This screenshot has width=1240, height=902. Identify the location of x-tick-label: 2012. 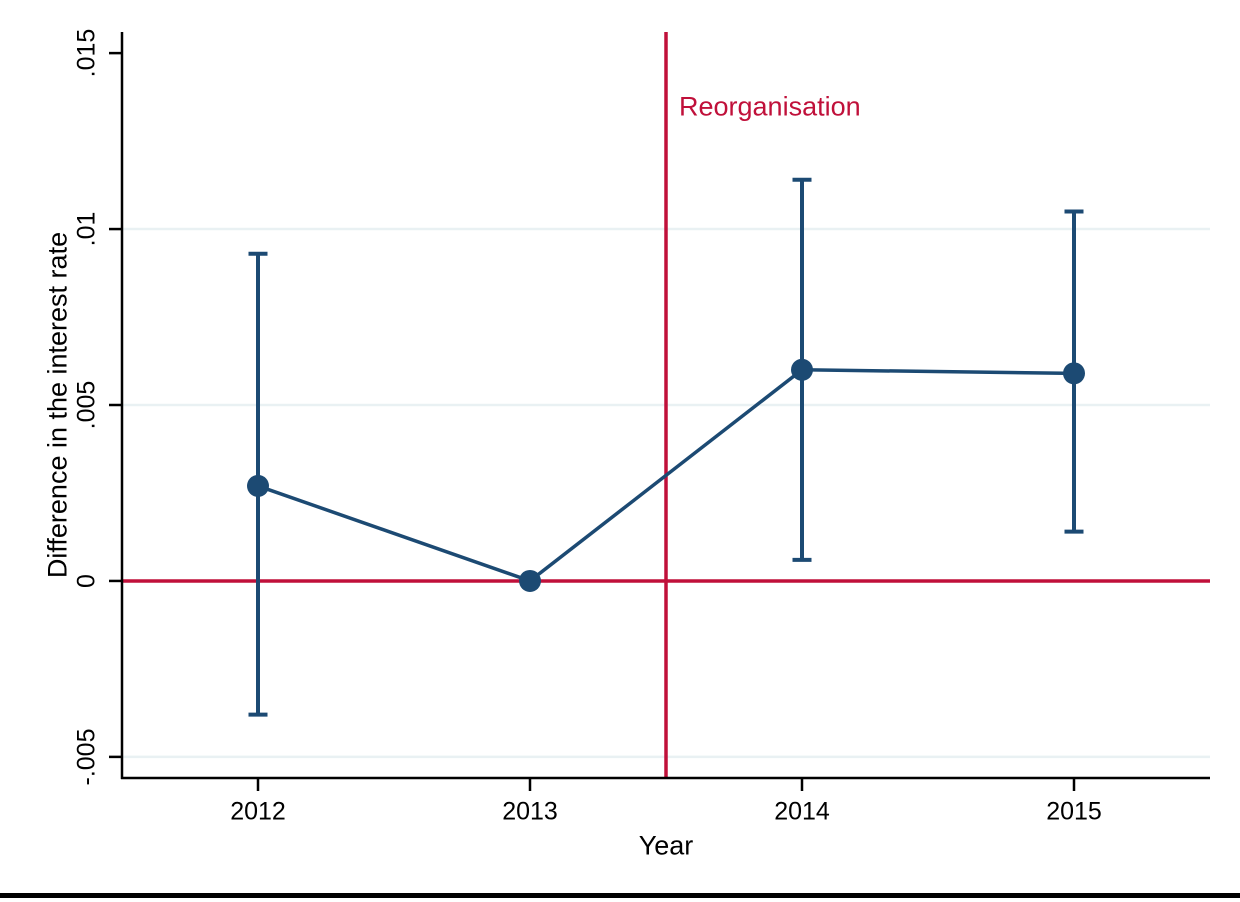
(258, 811).